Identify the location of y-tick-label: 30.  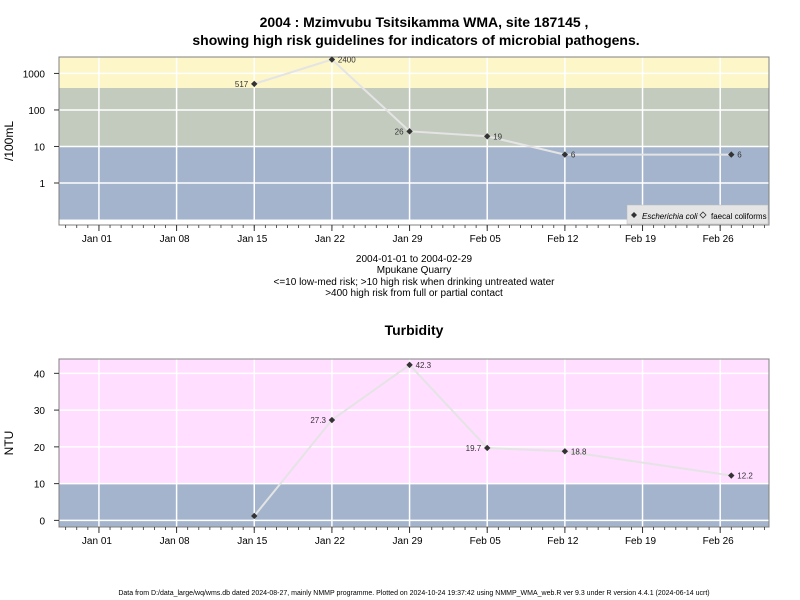
(40, 411).